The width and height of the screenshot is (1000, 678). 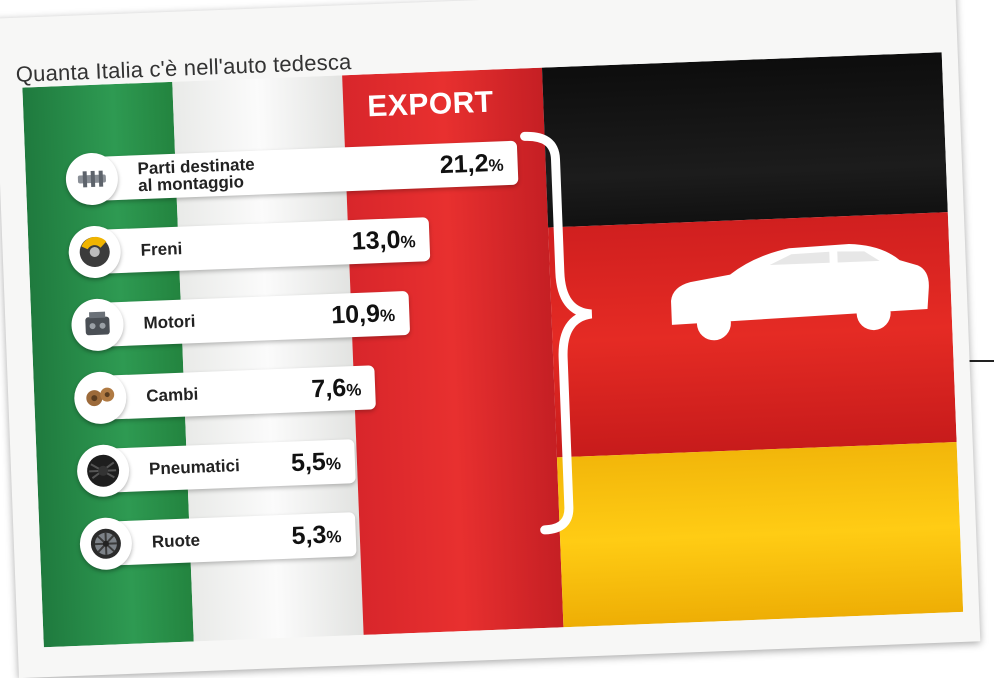 What do you see at coordinates (94, 251) in the screenshot?
I see `brake-icon` at bounding box center [94, 251].